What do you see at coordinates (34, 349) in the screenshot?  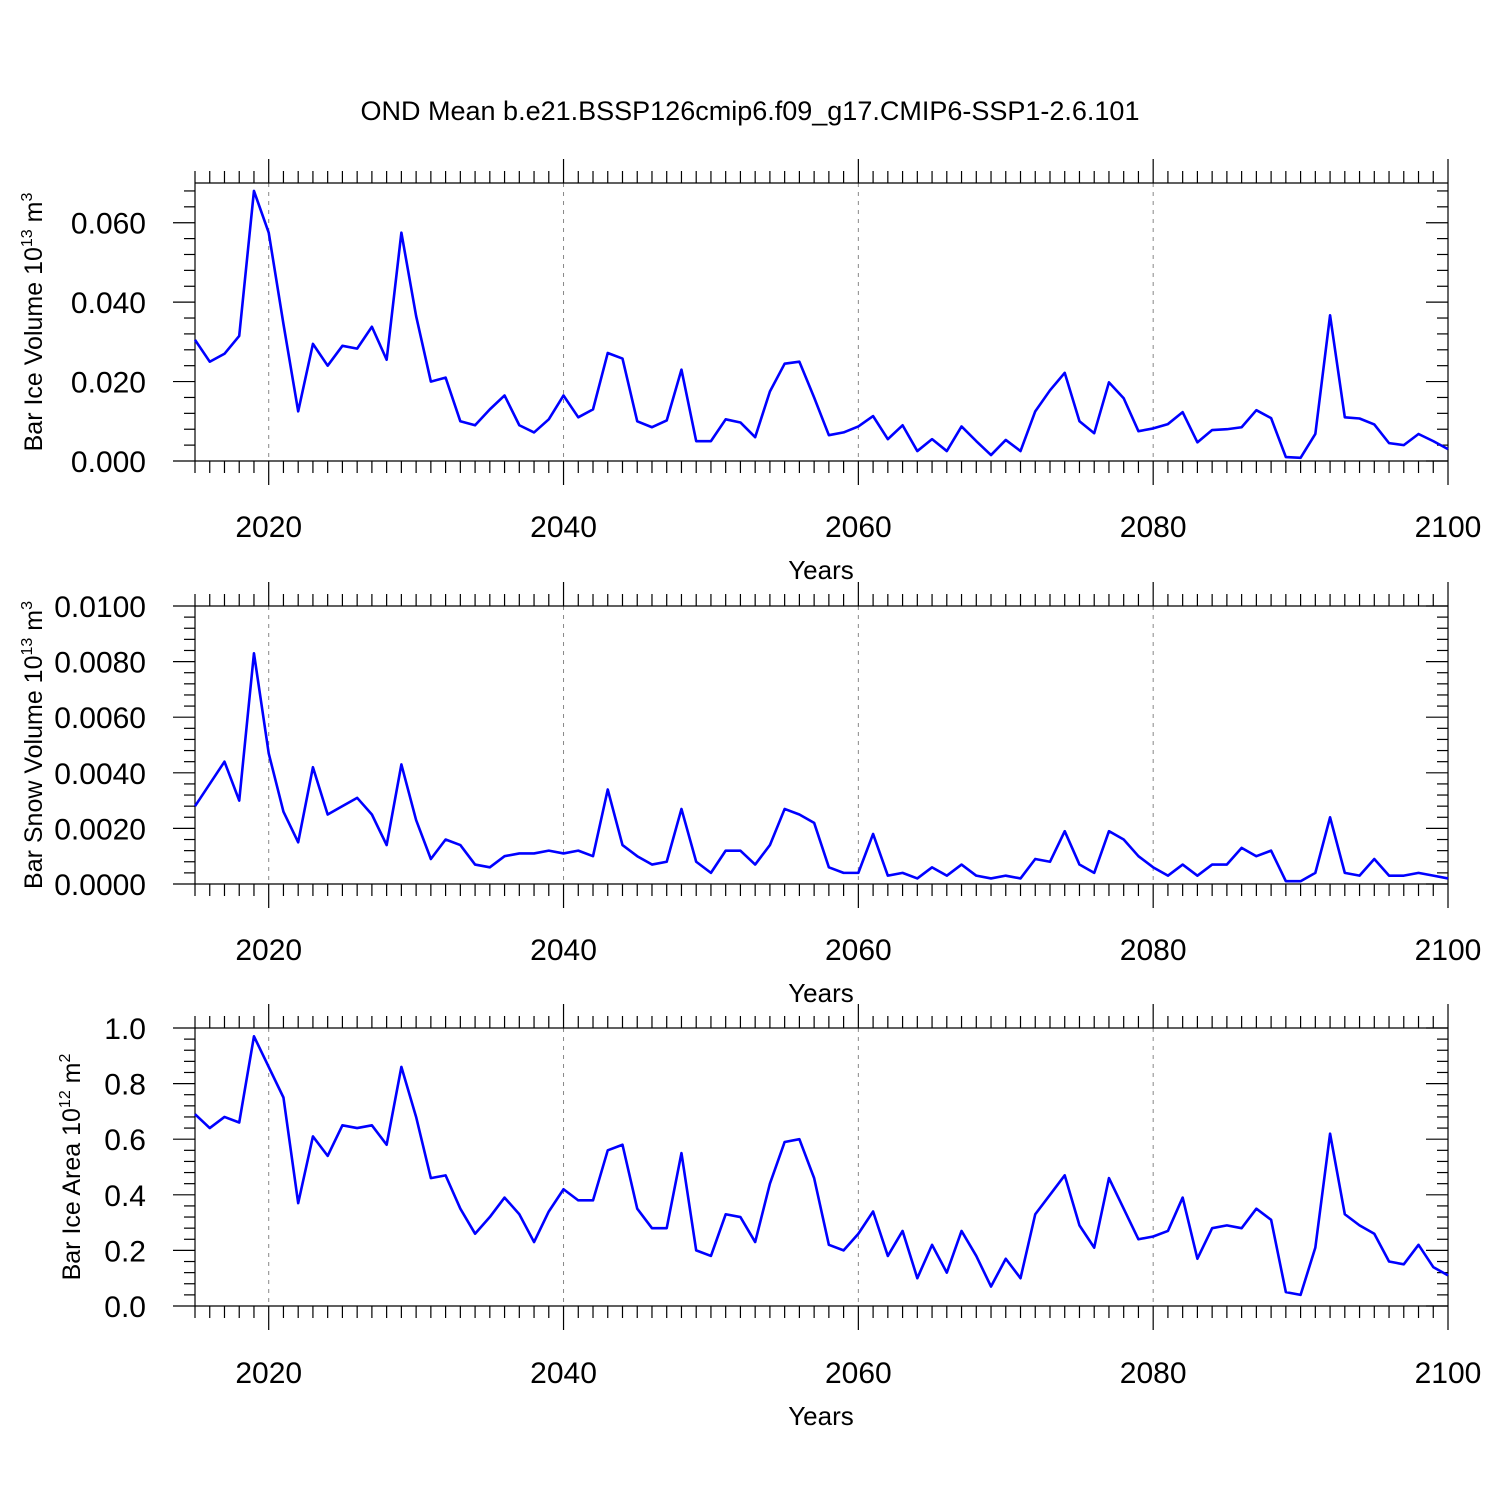 I see `y-axis-label-text: Bar Ice Volume 10` at bounding box center [34, 349].